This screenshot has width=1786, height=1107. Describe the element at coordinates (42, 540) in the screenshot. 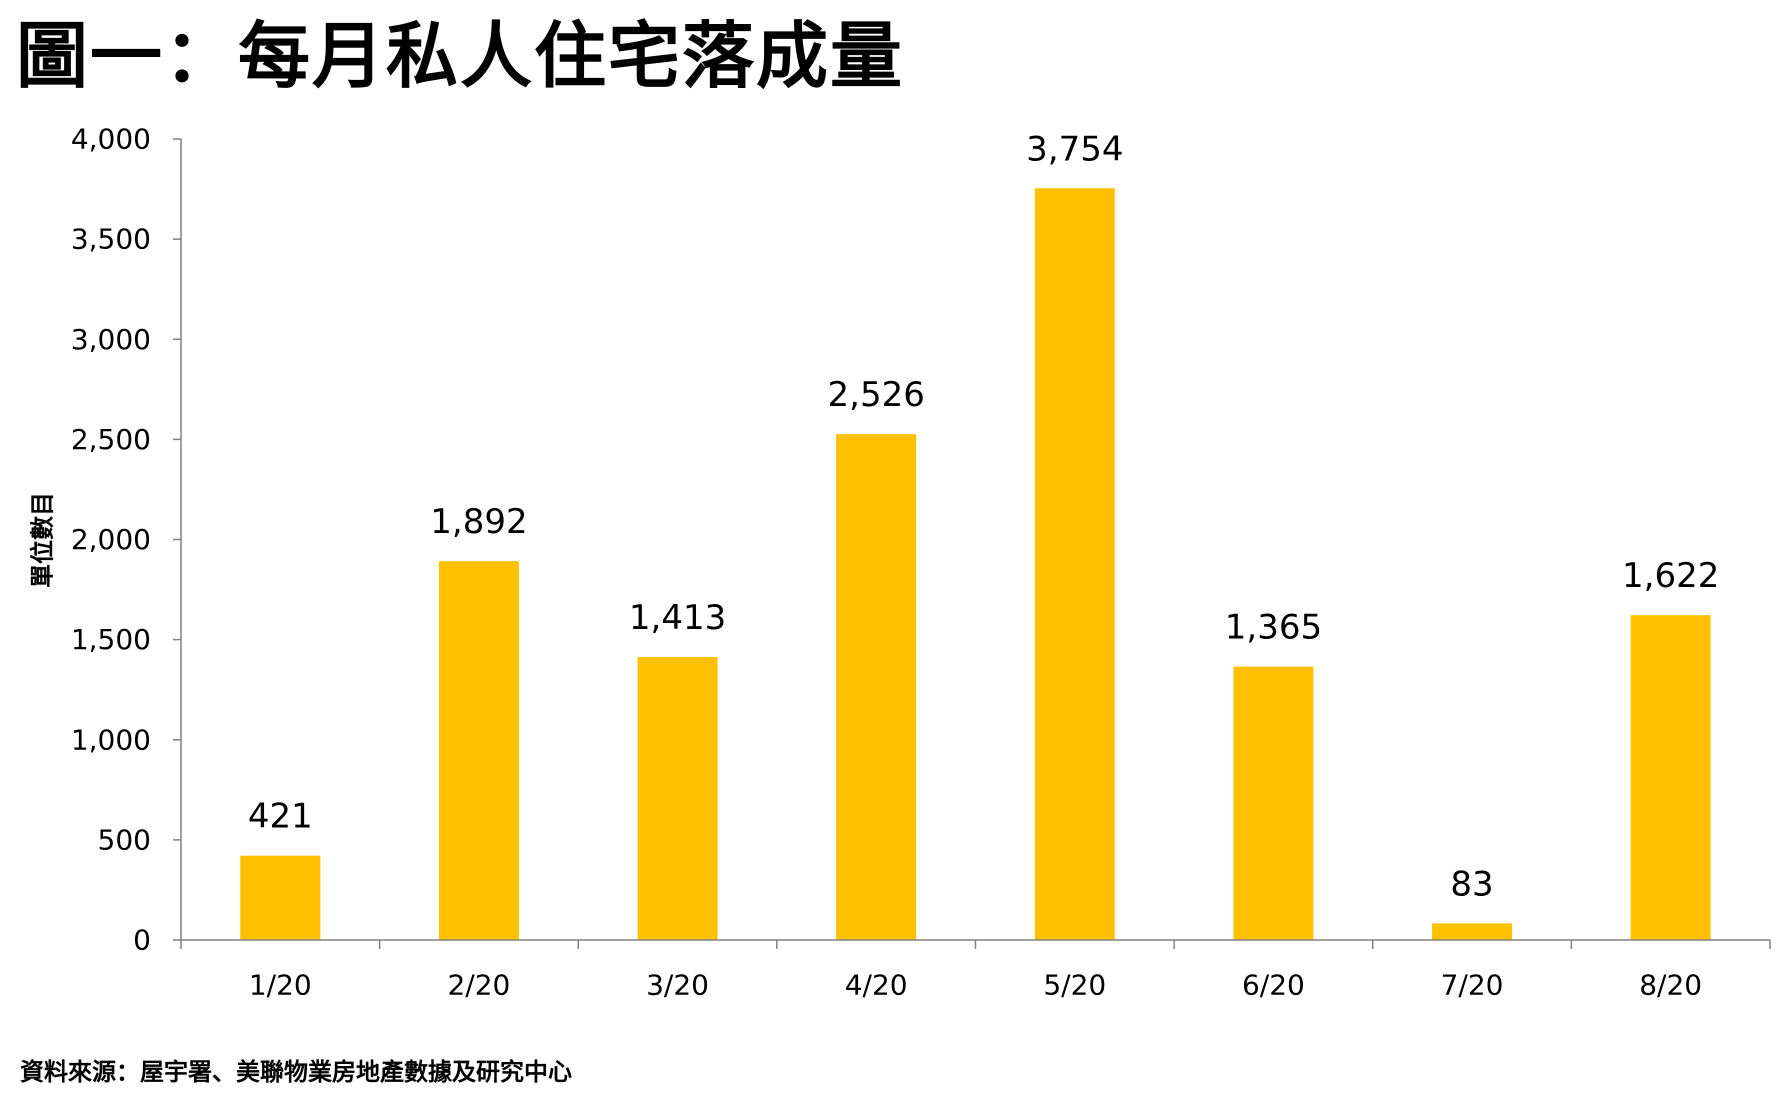

I see `y-axis-title: 單位數目` at that location.